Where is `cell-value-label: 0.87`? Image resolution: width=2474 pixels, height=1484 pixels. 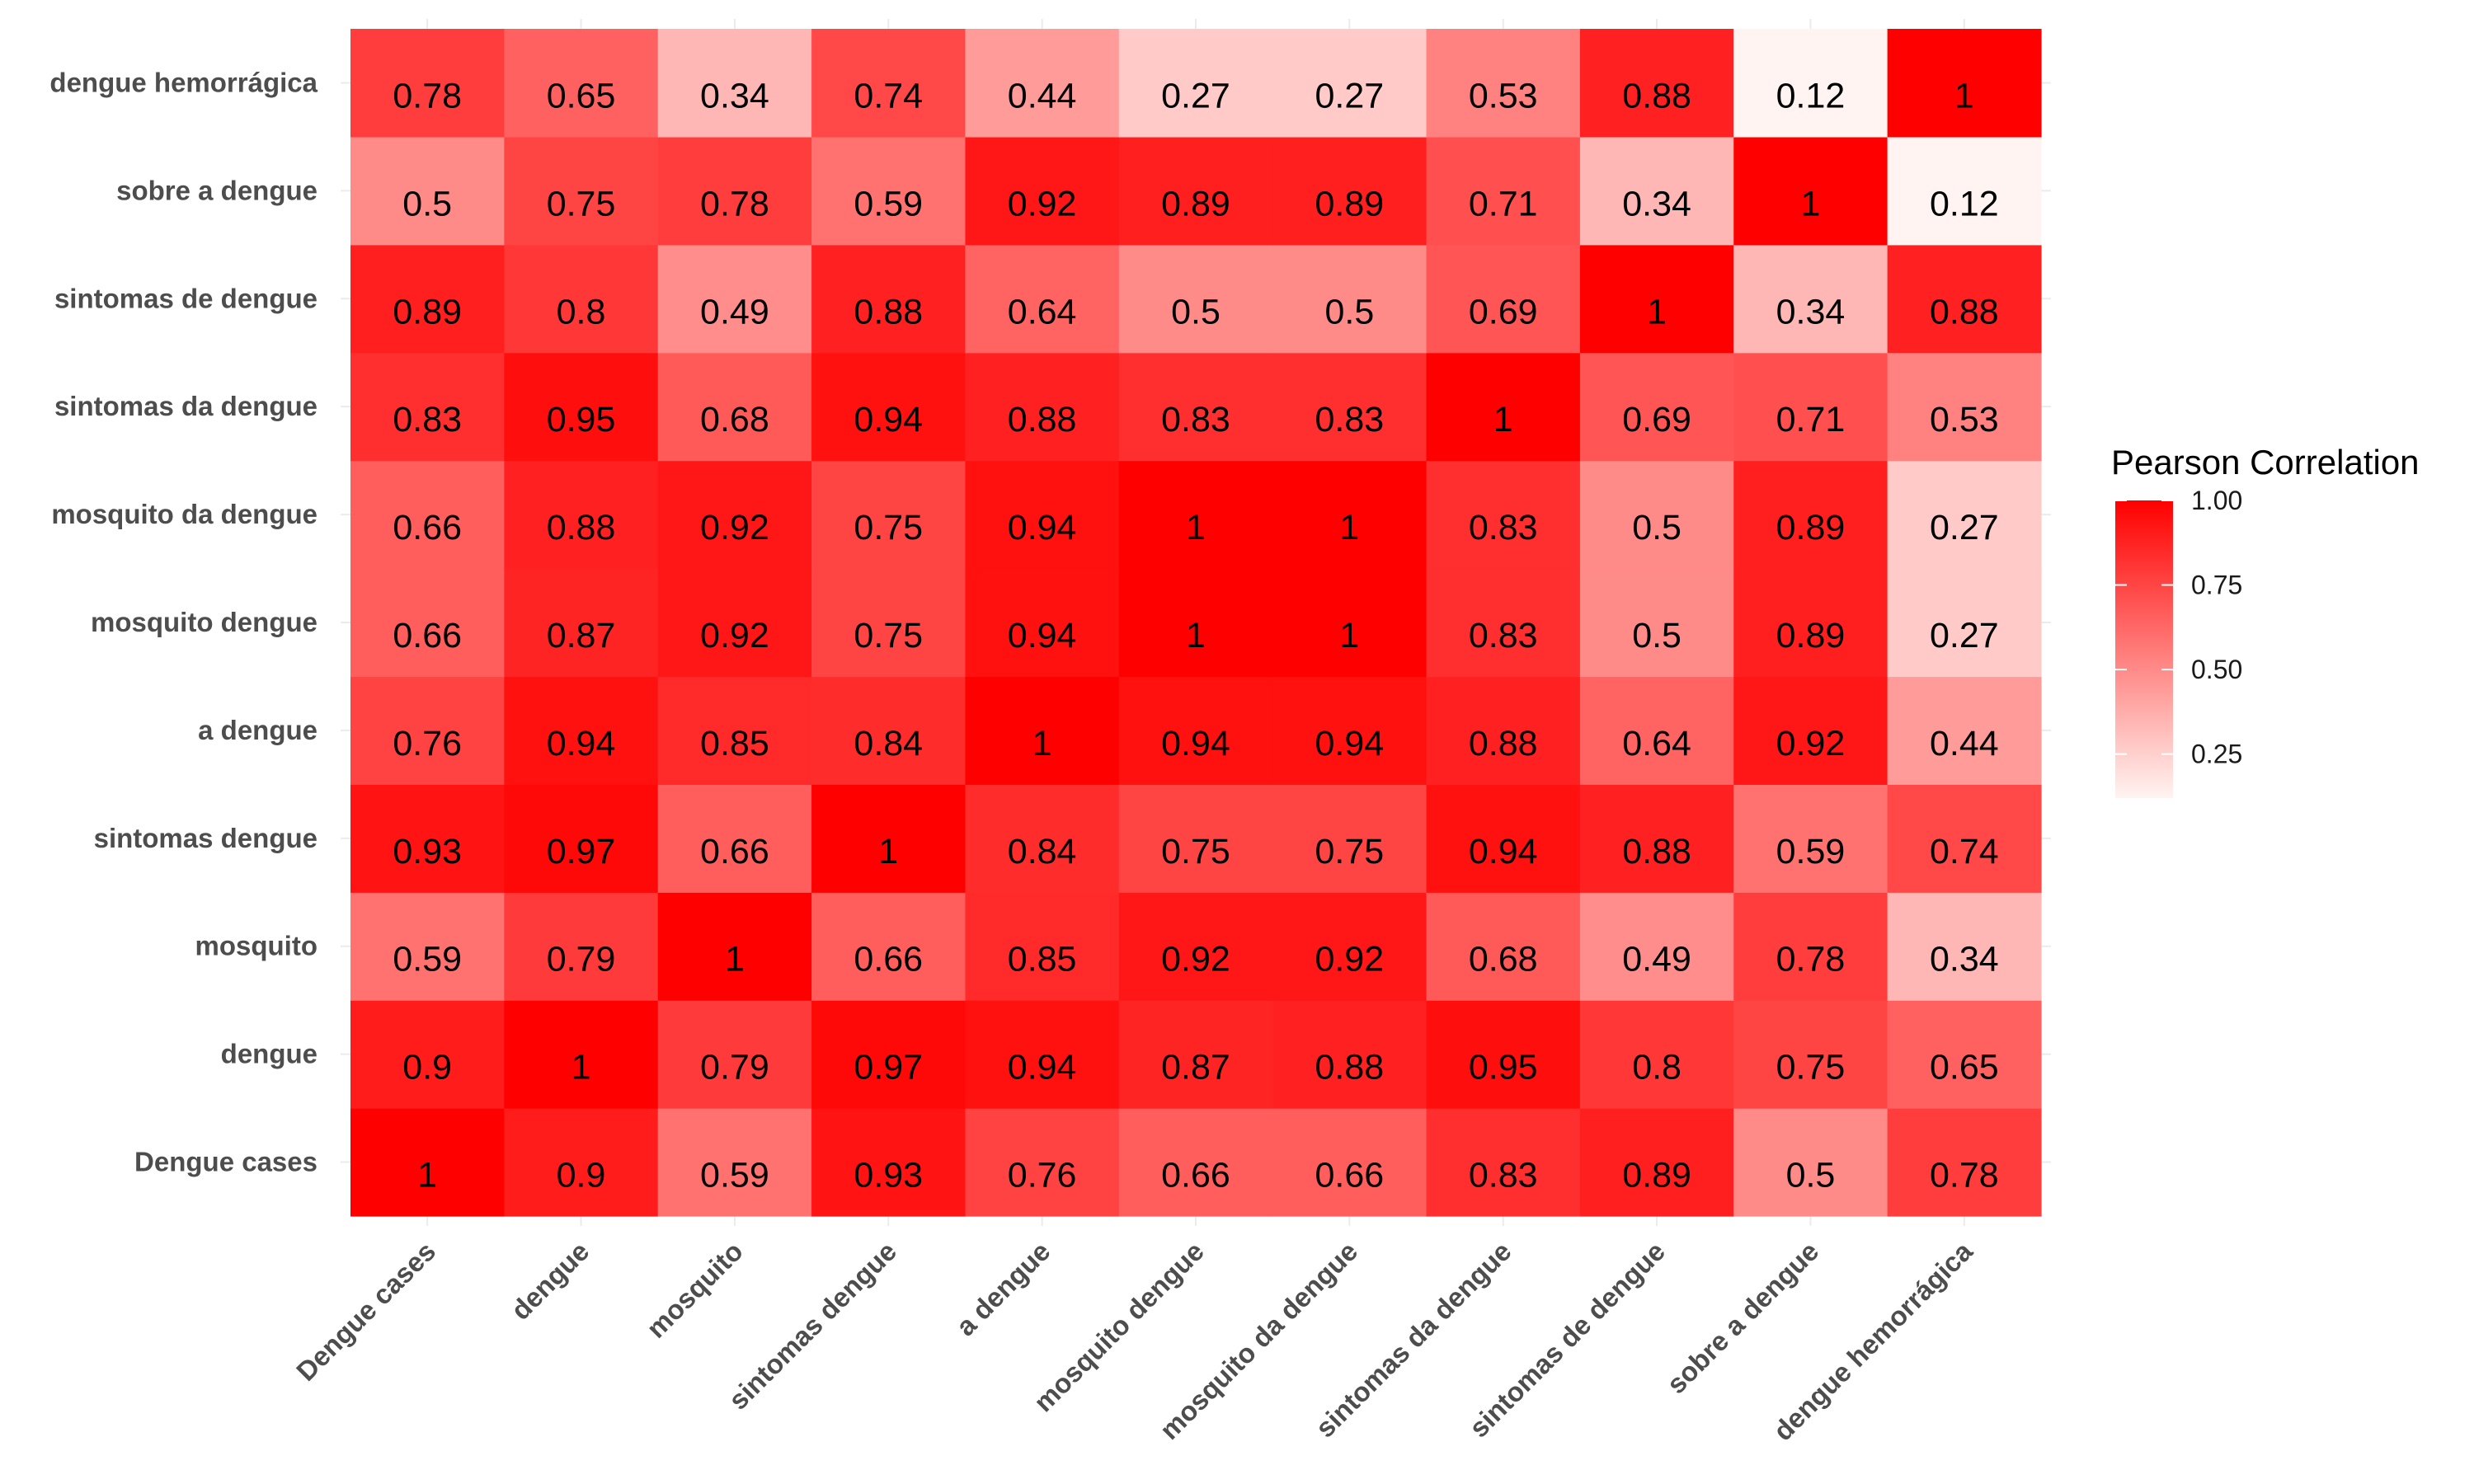
cell-value-label: 0.87 is located at coordinates (581, 635).